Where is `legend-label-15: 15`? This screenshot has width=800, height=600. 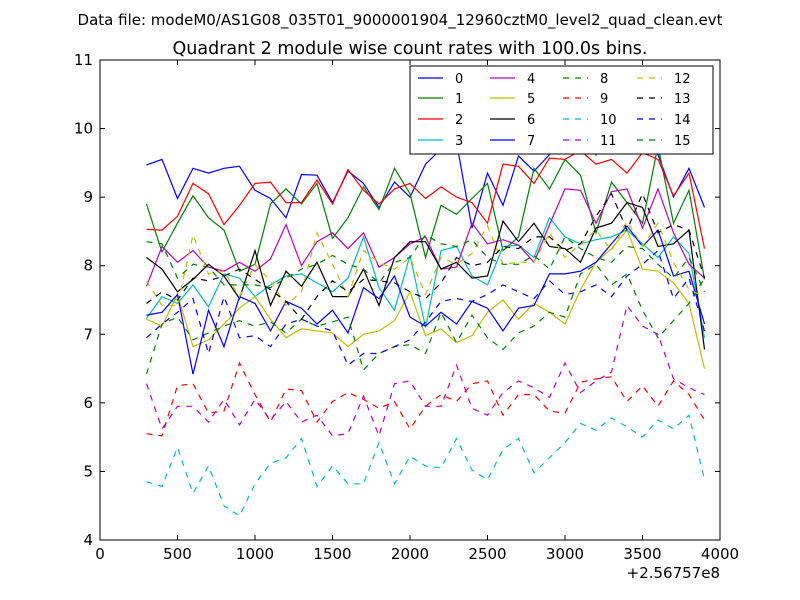 legend-label-15: 15 is located at coordinates (682, 141).